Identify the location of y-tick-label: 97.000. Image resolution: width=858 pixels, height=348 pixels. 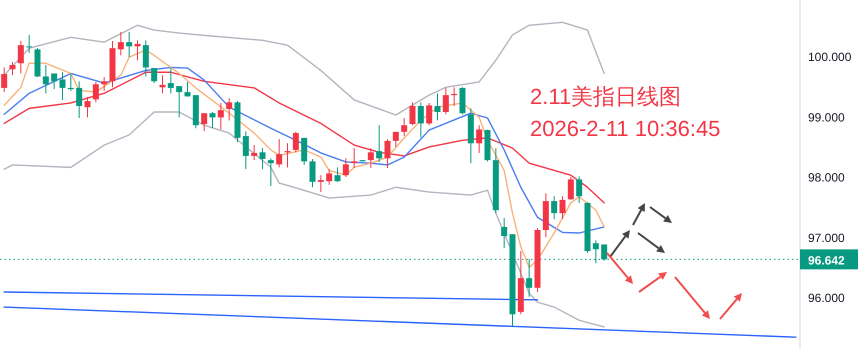
(827, 237).